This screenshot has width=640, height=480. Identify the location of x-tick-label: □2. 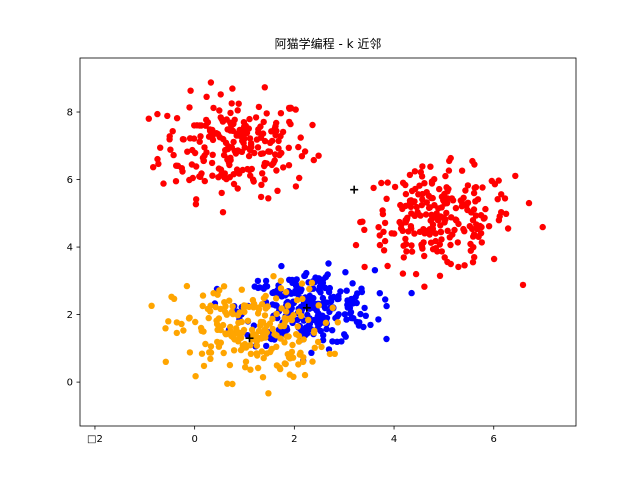
(95, 439).